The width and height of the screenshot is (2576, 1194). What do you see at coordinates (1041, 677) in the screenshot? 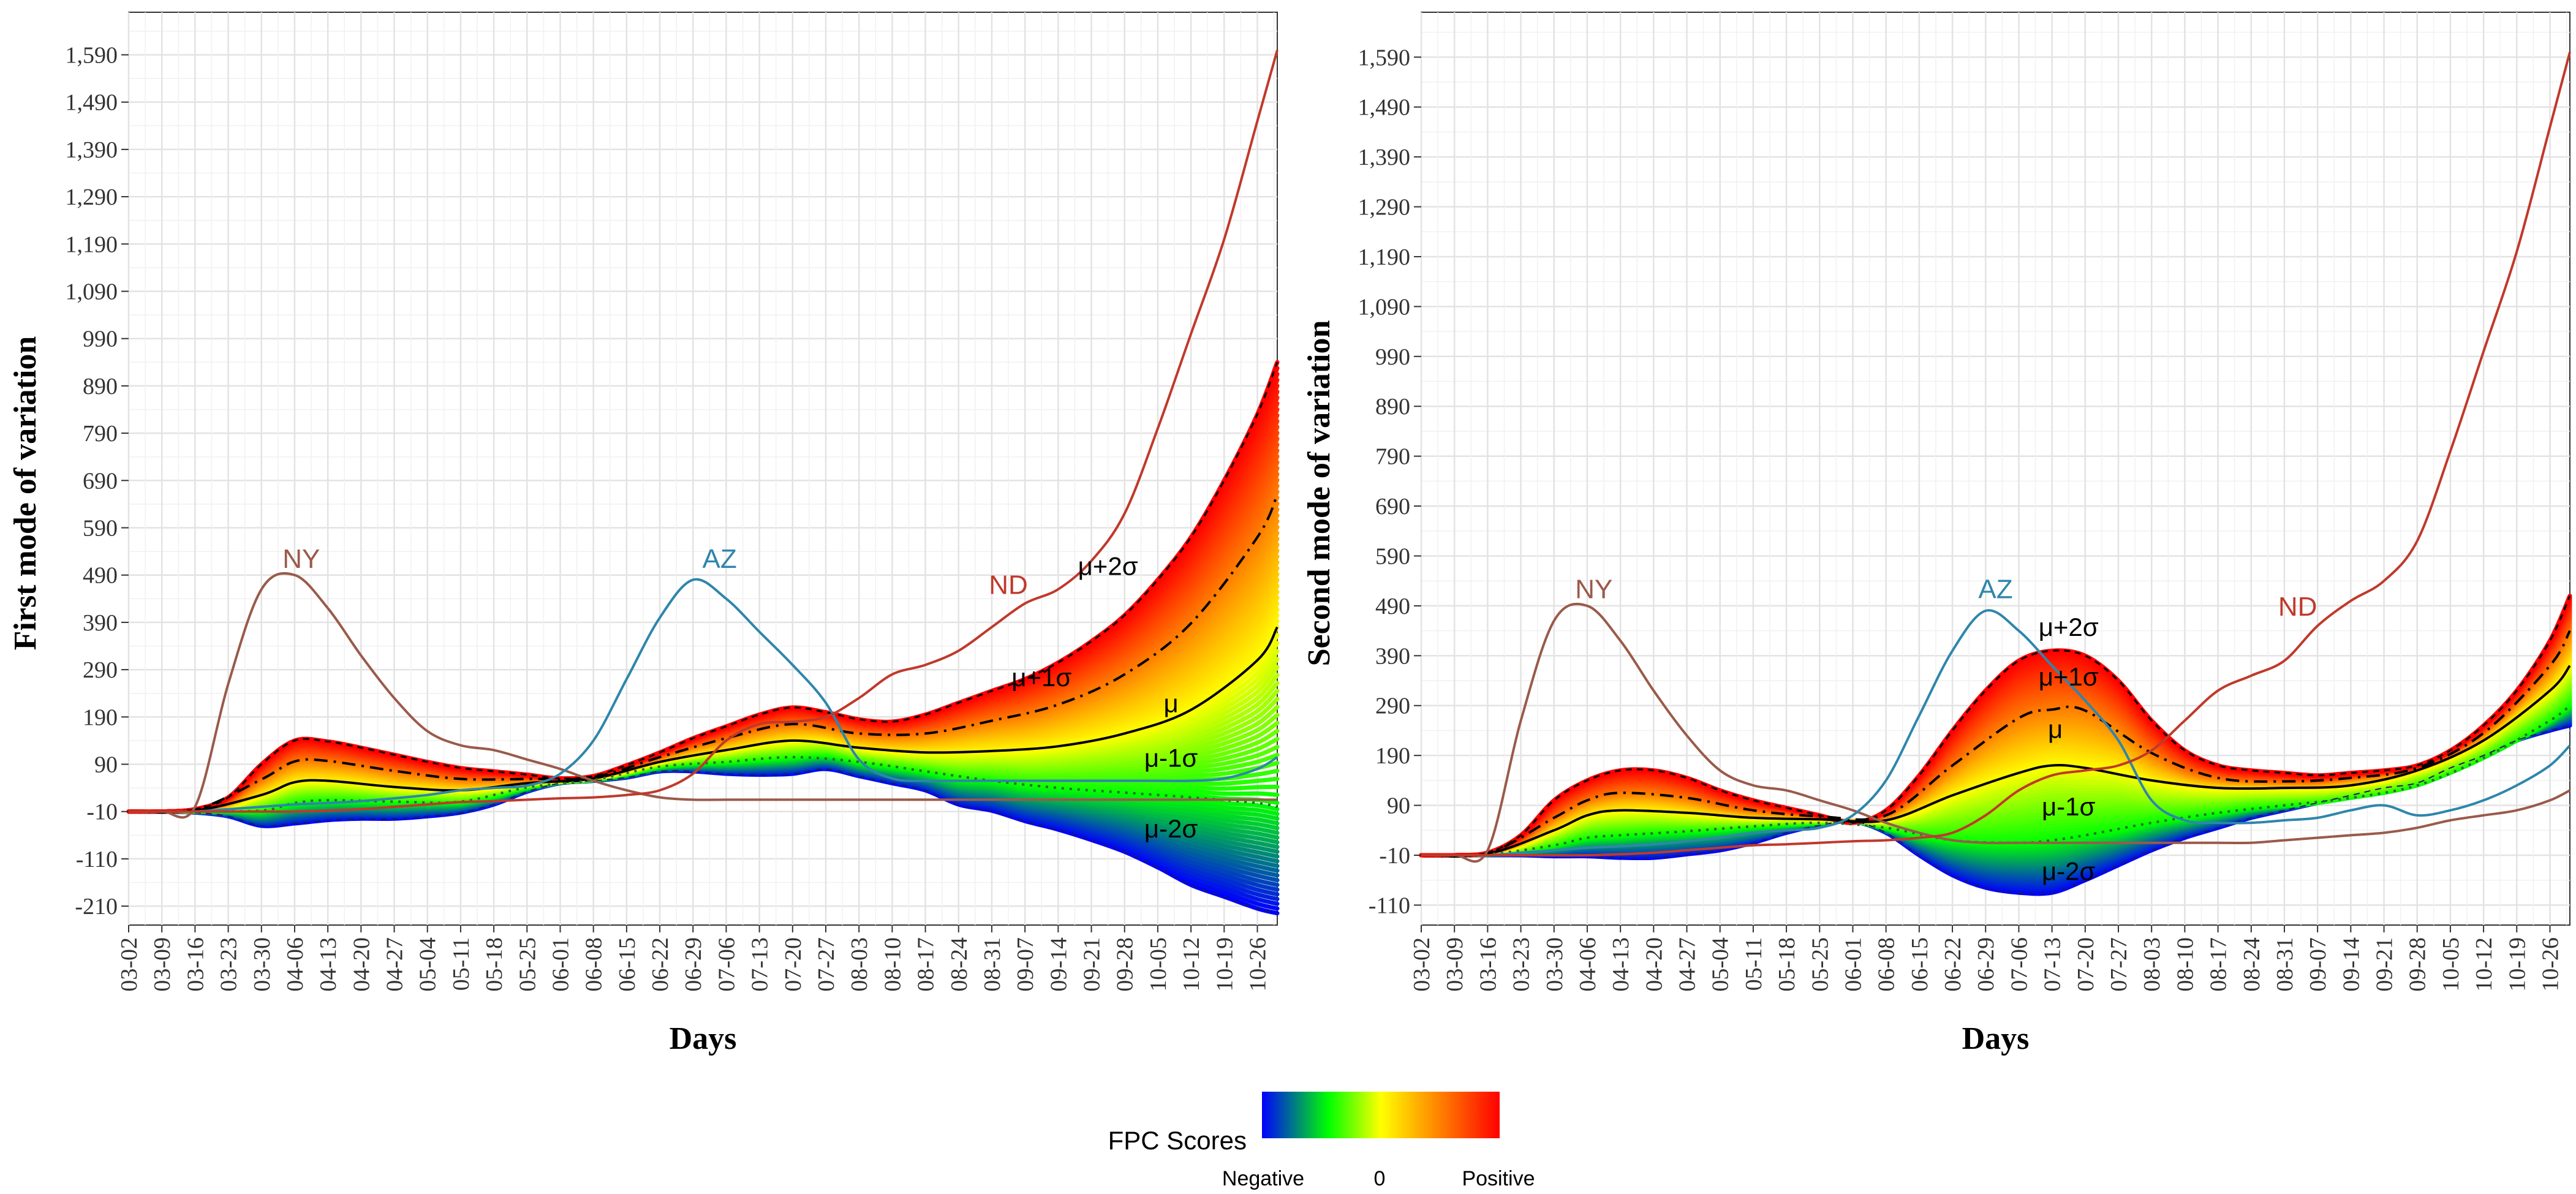
I see `band-label: μ+1σ` at bounding box center [1041, 677].